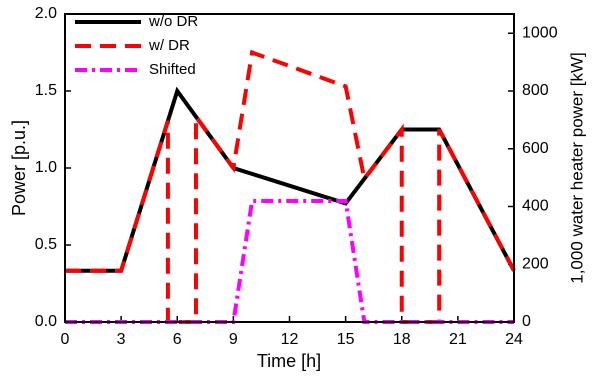 This screenshot has height=383, width=593. Describe the element at coordinates (514, 339) in the screenshot. I see `x-tick-label: 24` at that location.